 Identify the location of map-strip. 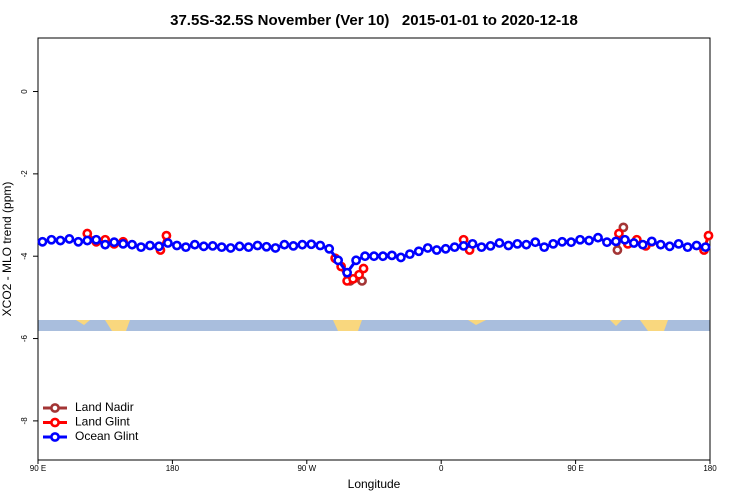
(374, 325).